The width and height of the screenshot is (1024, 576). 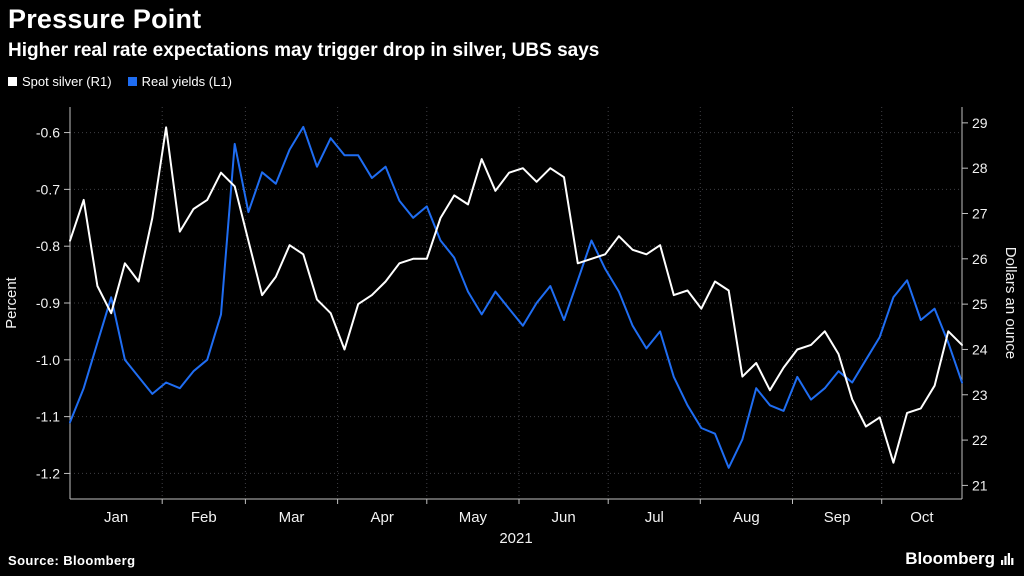 What do you see at coordinates (48, 133) in the screenshot?
I see `left-axis-tick-label: -0.6` at bounding box center [48, 133].